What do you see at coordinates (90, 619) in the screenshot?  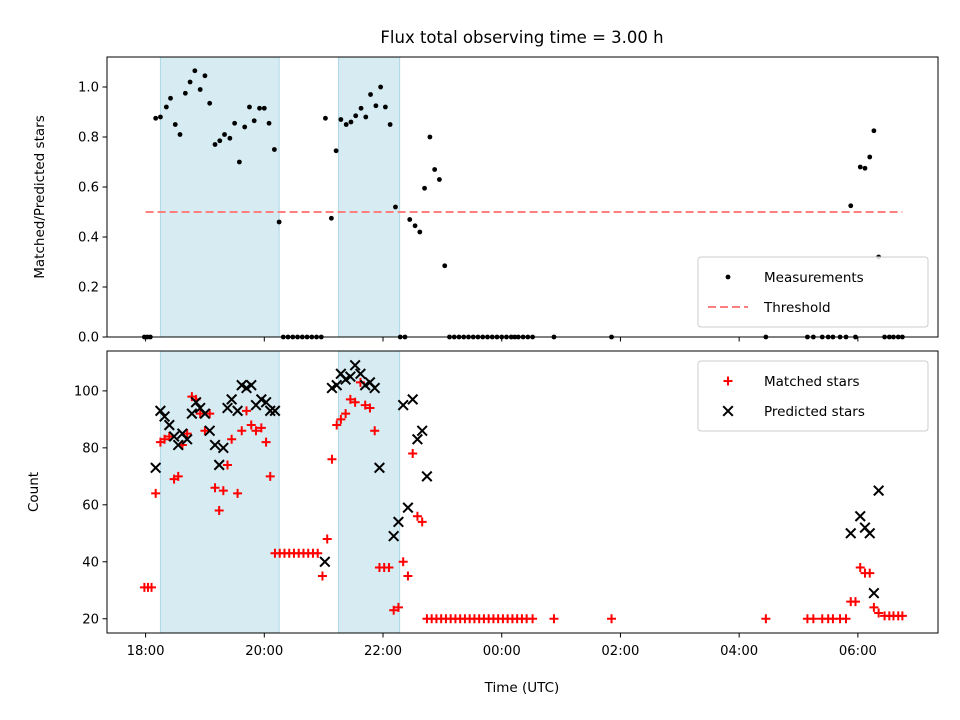 I see `y-tick-label: 20` at bounding box center [90, 619].